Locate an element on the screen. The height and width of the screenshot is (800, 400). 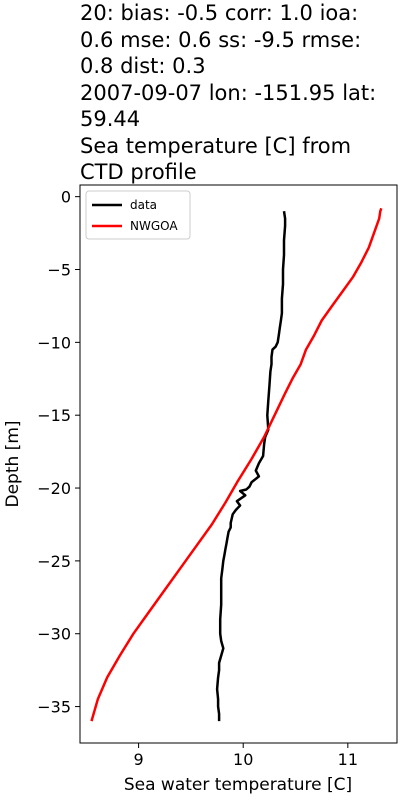
y-axis: 0 −5 −10 −15 −20 −25 −30 −35 is located at coordinates (58, 452).